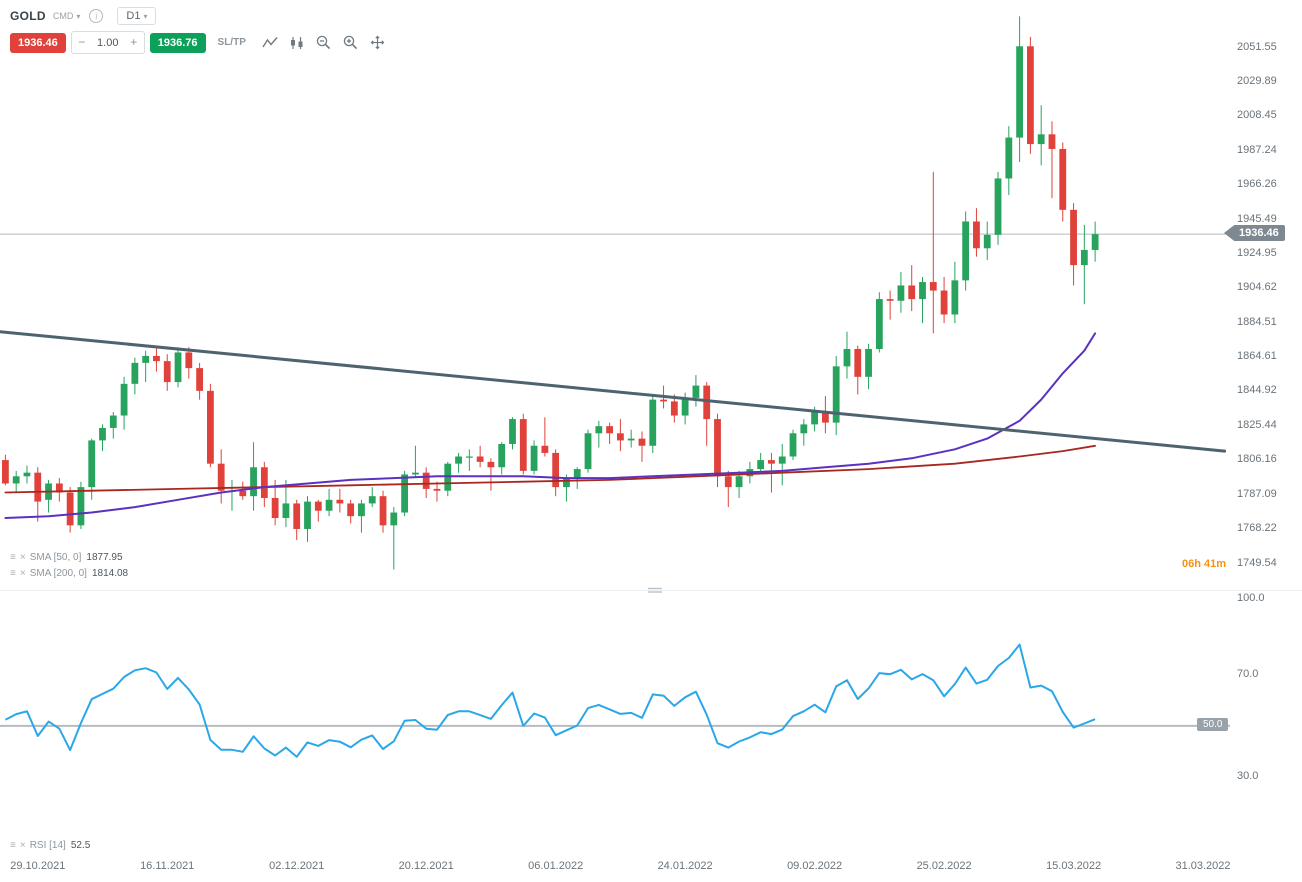 The height and width of the screenshot is (882, 1302). What do you see at coordinates (1257, 528) in the screenshot?
I see `price-tick-label: 1768.22` at bounding box center [1257, 528].